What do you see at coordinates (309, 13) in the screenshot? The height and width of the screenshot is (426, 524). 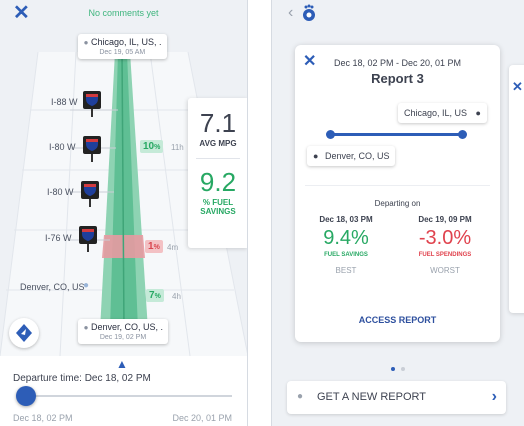 I see `app-logo-icon` at bounding box center [309, 13].